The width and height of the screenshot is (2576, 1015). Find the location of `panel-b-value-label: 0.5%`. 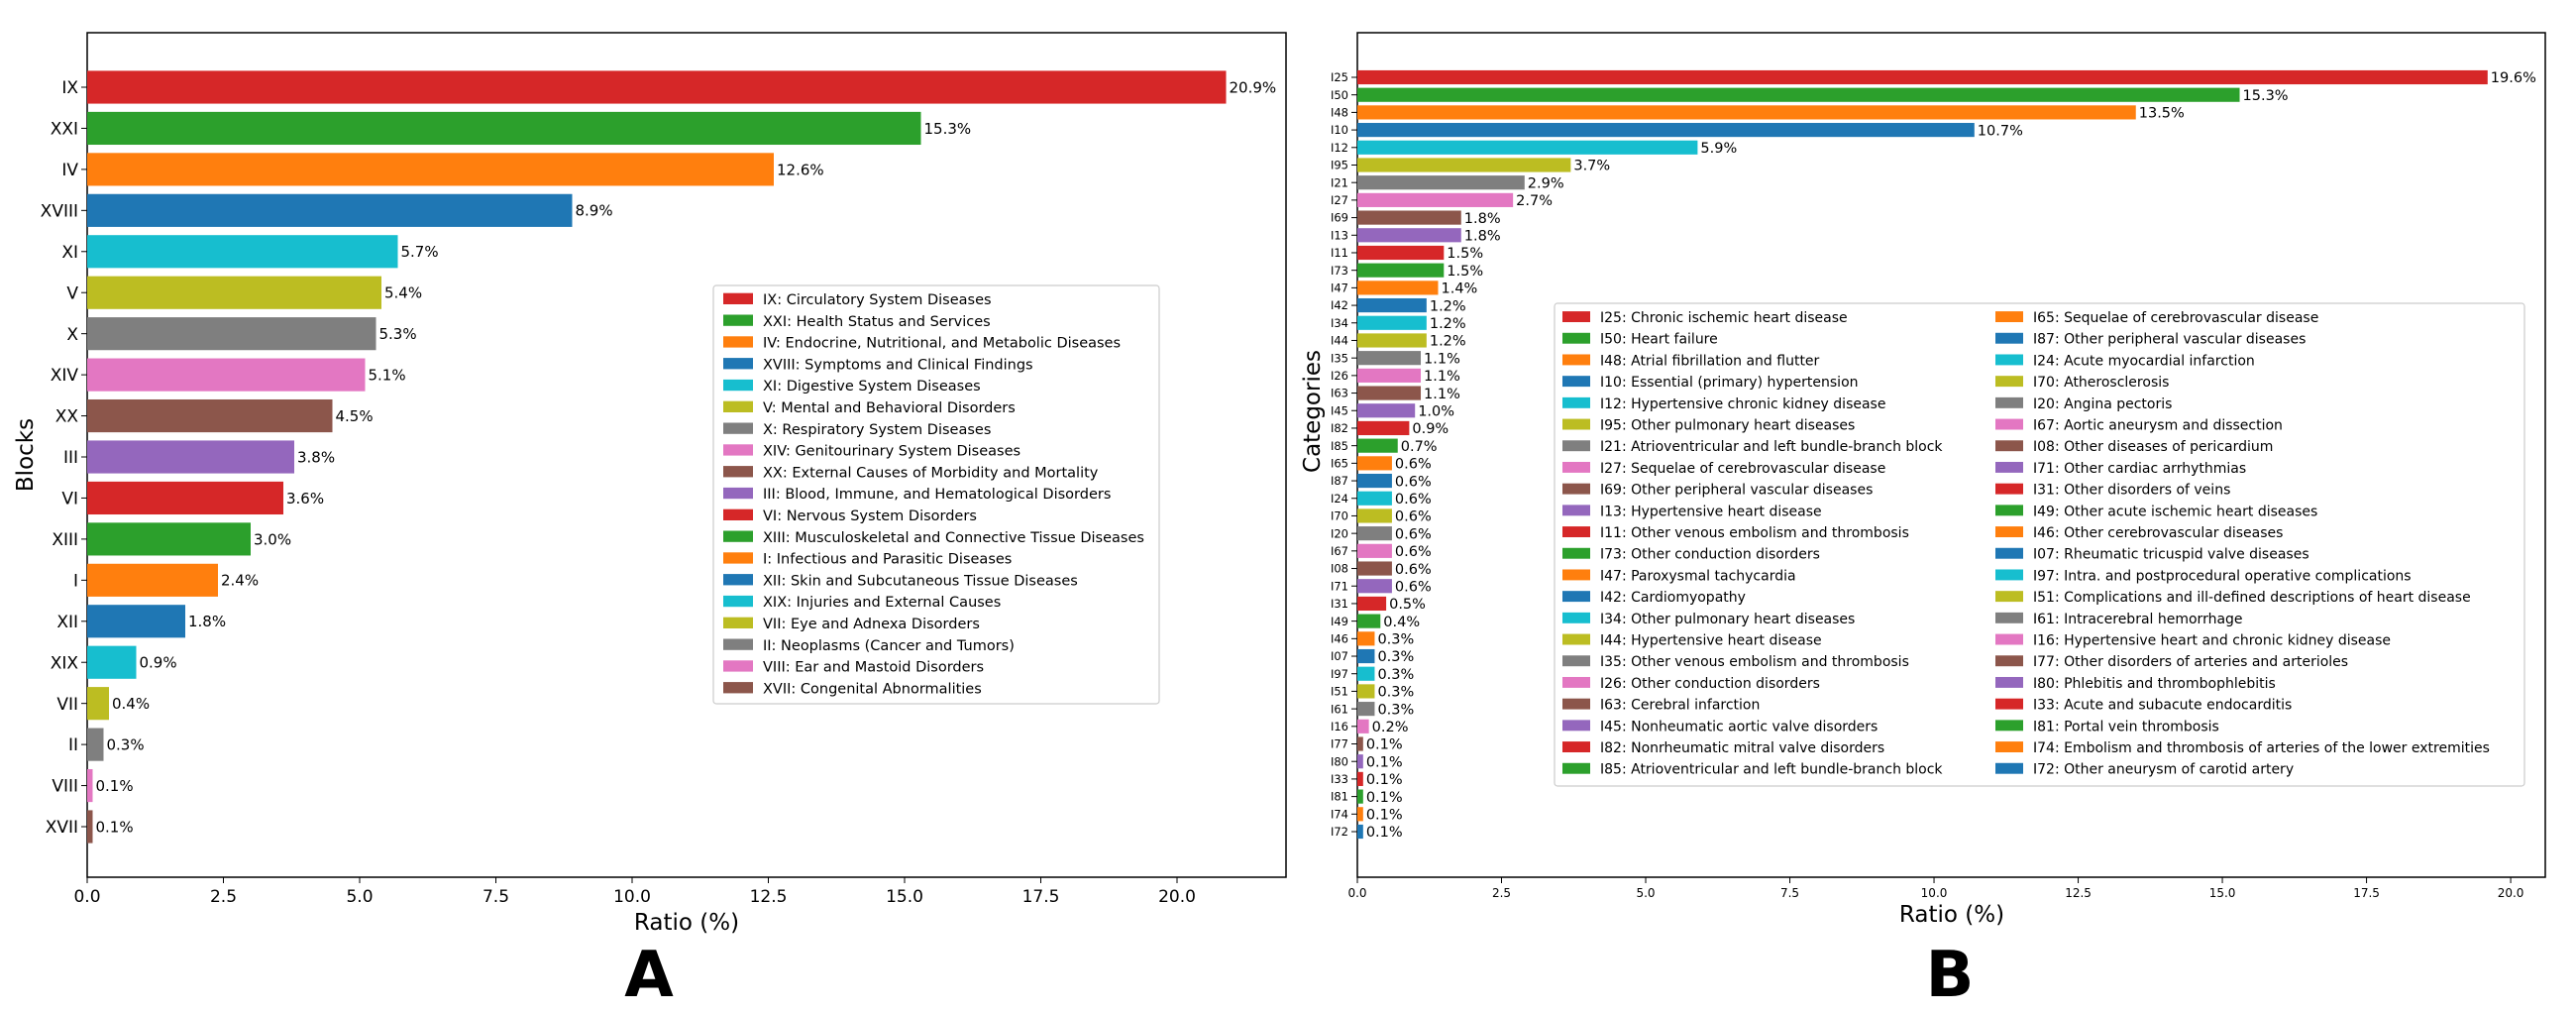

panel-b-value-label: 0.5% is located at coordinates (1407, 605).